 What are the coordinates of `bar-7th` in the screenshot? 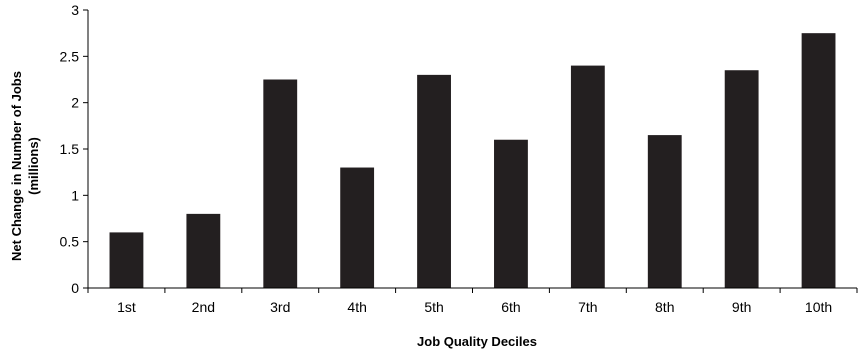 It's located at (587, 176).